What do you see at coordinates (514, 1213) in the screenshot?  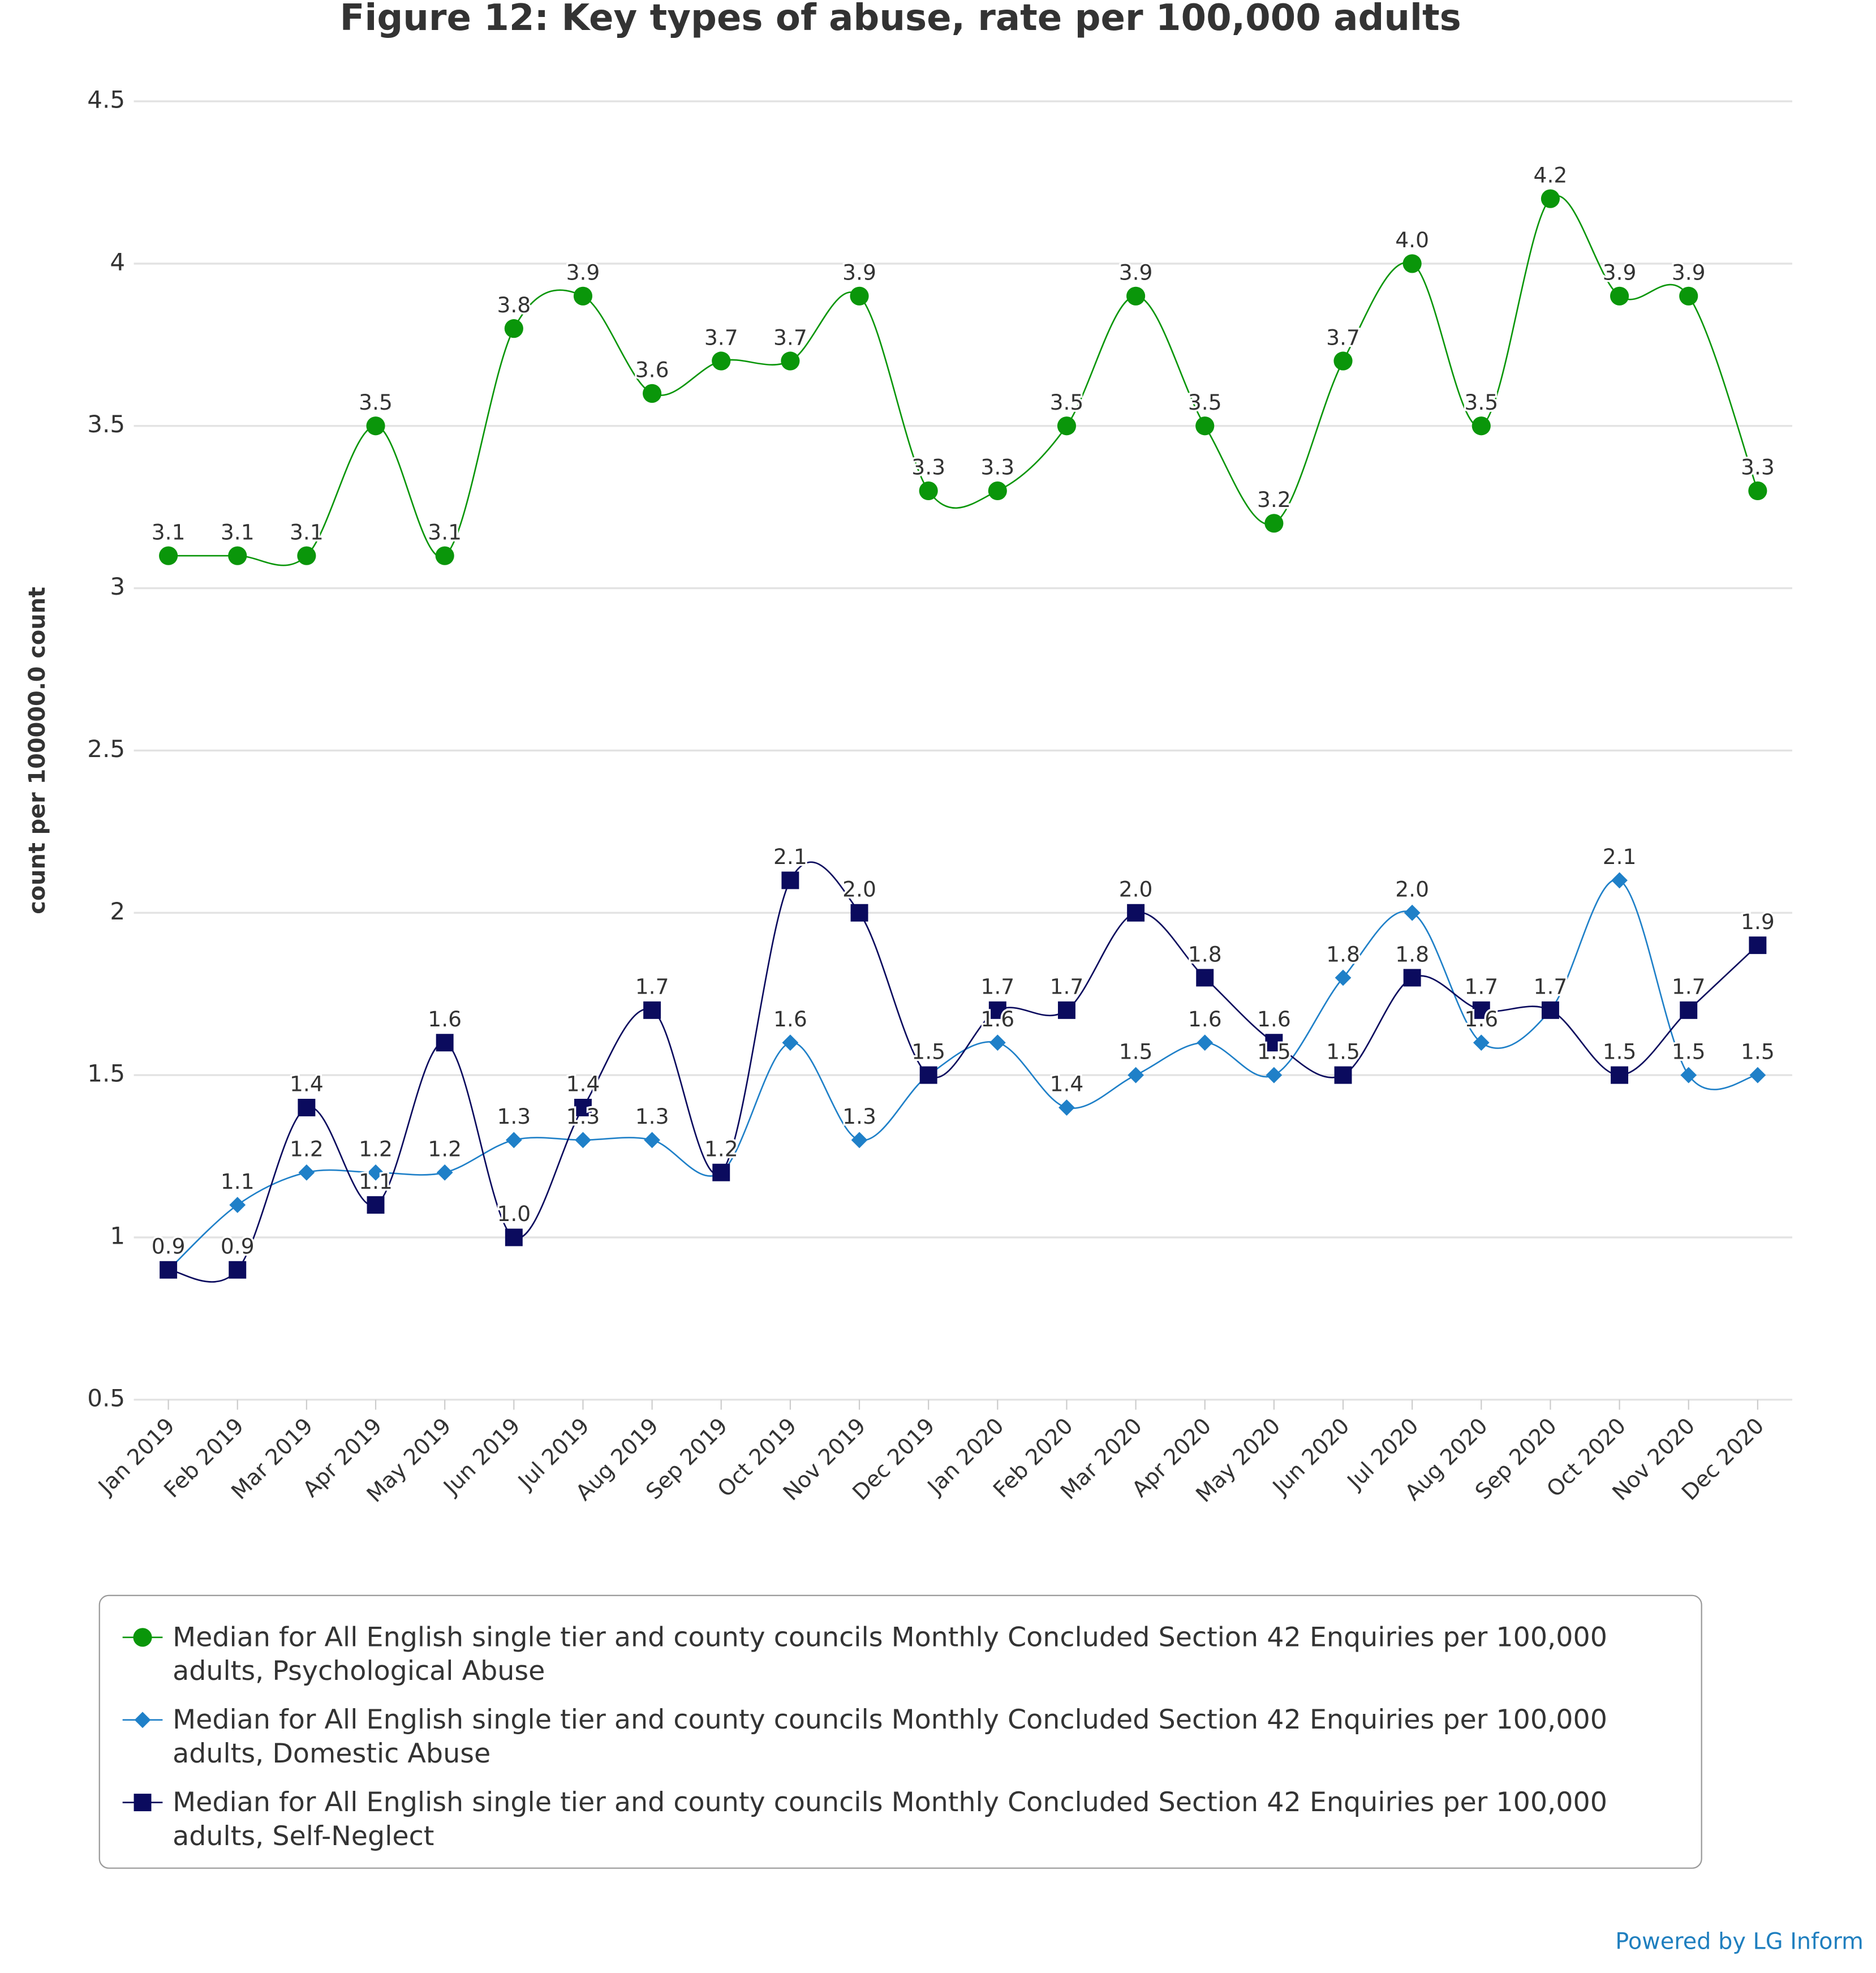 I see `data-label: 1.0` at bounding box center [514, 1213].